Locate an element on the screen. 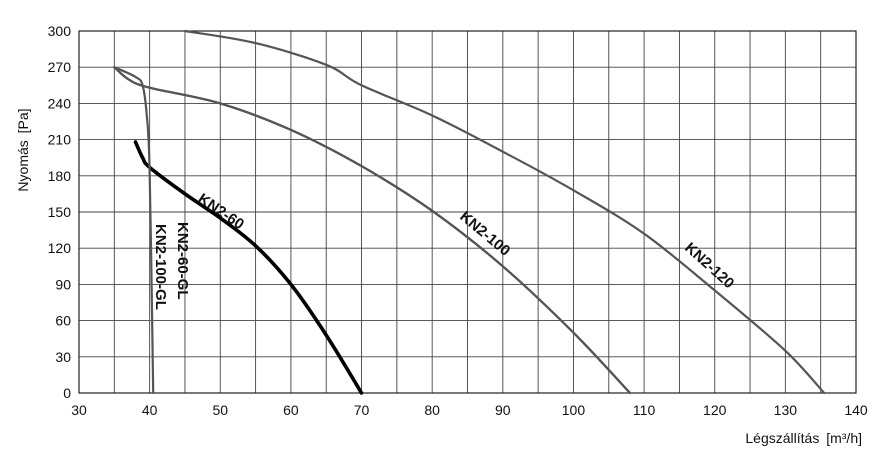  y-tick-label: 300 is located at coordinates (60, 31).